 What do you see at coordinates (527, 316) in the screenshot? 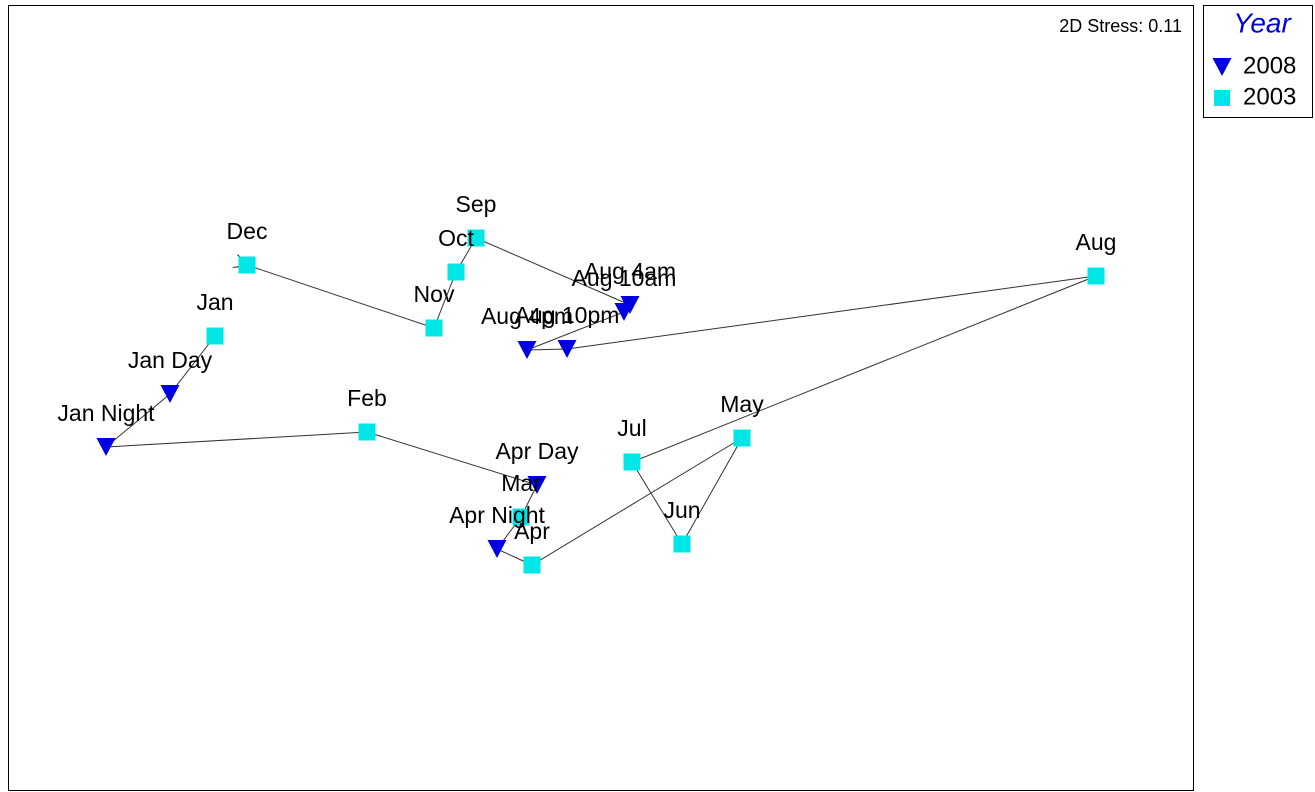
I see `point-label: Aug 4pm` at bounding box center [527, 316].